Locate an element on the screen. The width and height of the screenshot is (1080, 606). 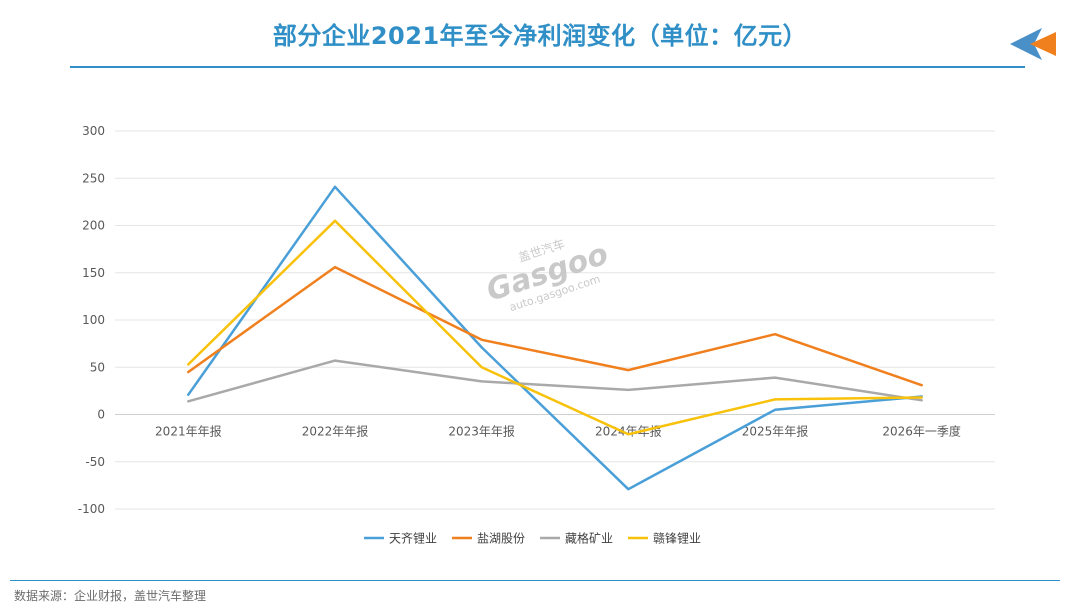
y-tick-label: -50 is located at coordinates (95, 462).